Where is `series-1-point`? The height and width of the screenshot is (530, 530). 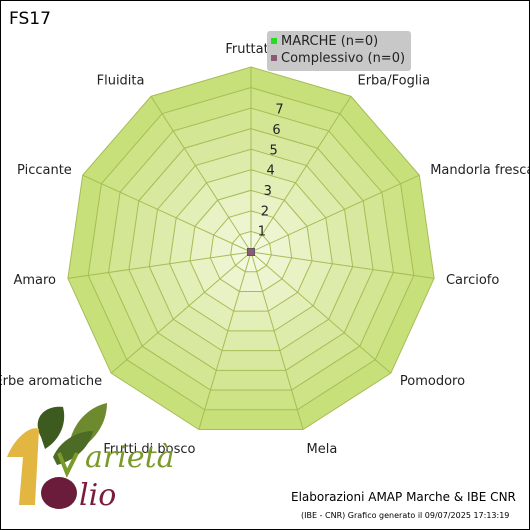
series-1-point is located at coordinates (251, 252).